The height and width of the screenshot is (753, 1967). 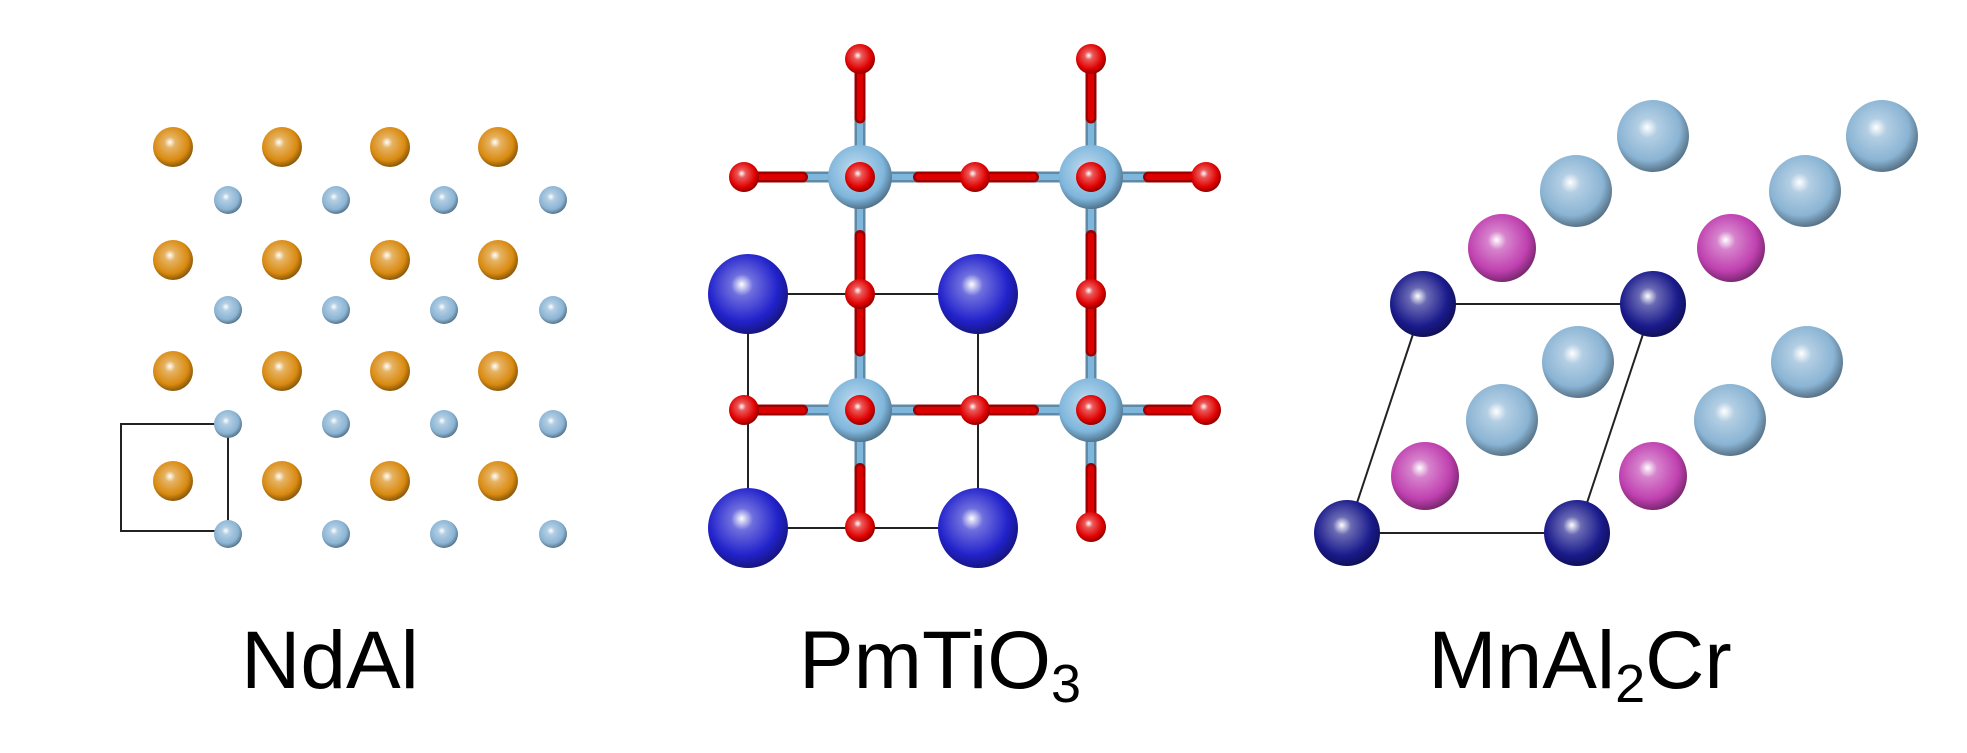 I want to click on formula-pmtio3-subscript: 3, so click(x=1066, y=684).